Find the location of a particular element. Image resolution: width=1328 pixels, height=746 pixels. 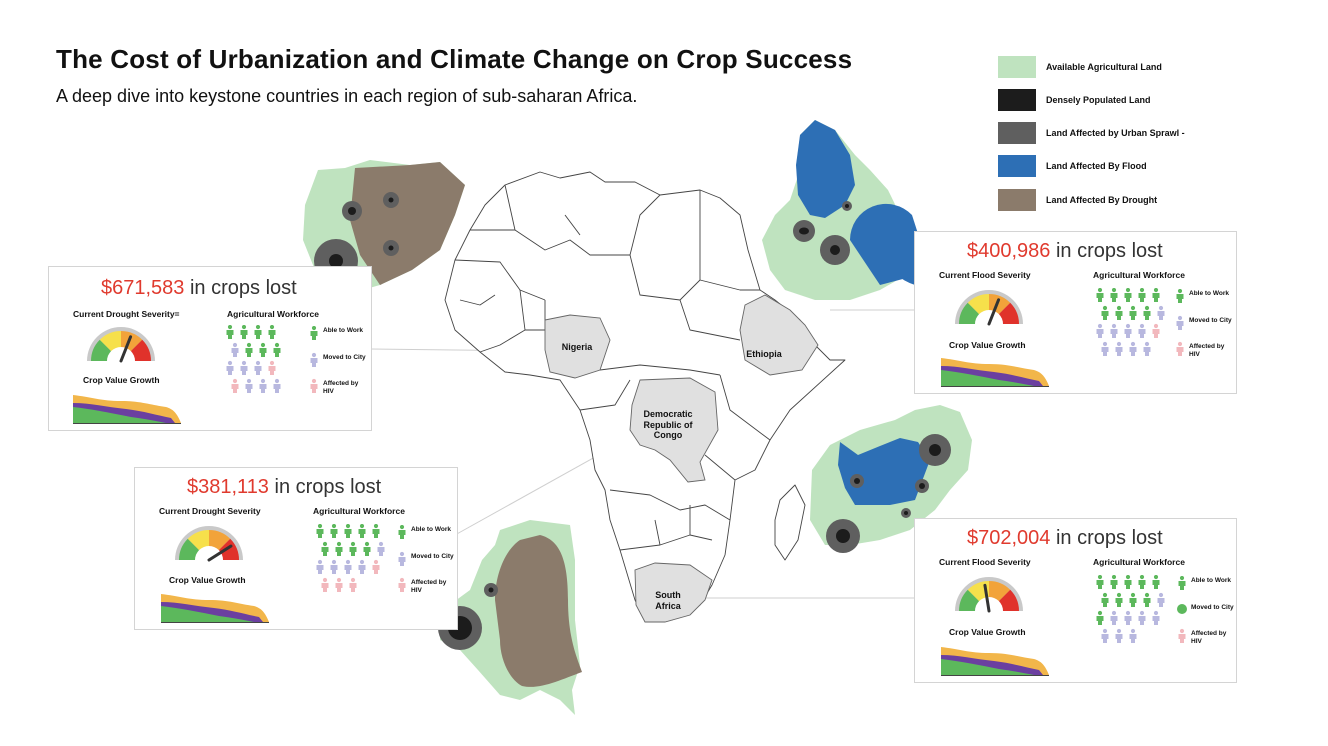

worker-moved-icon is located at coordinates (402, 558).